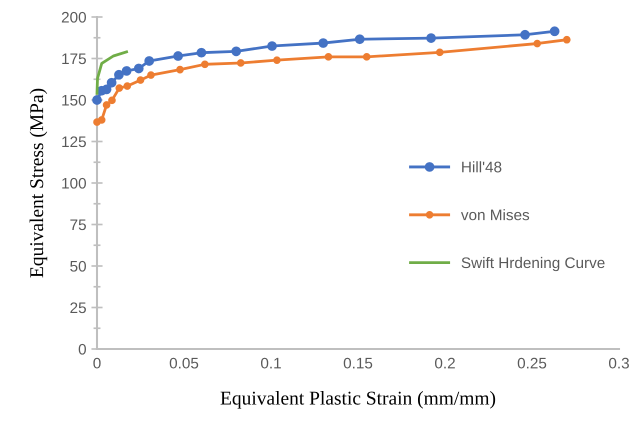 The image size is (643, 421). I want to click on y-tick-label: 0, so click(82, 349).